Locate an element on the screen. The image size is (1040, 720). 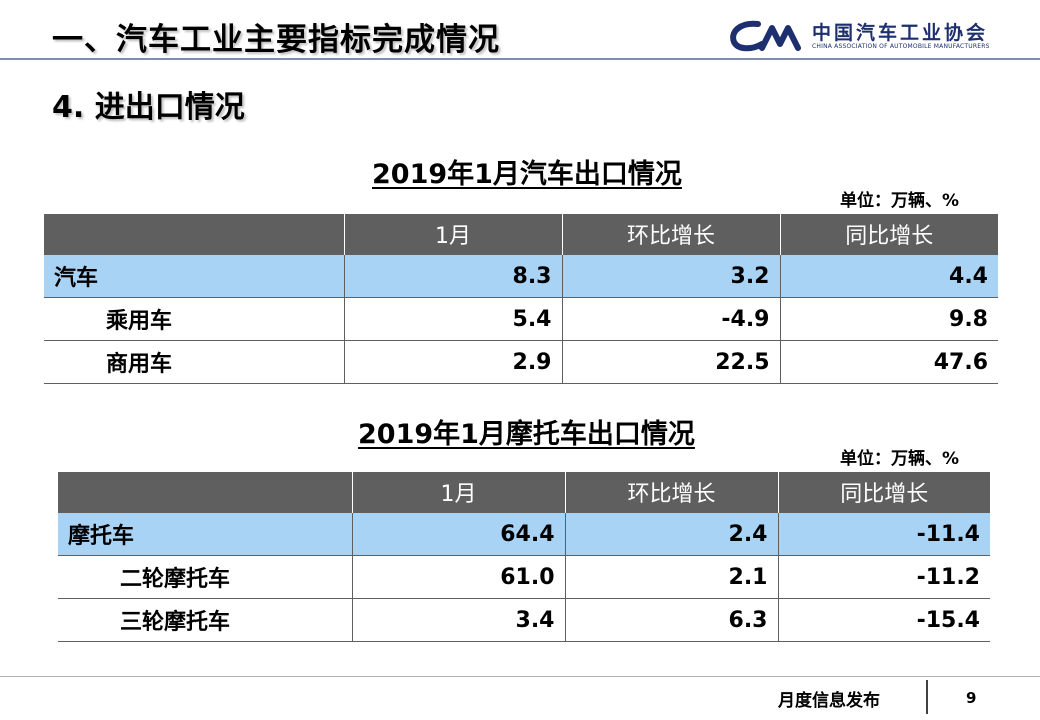
section-title: 4. 进出口情况 is located at coordinates (148, 107).